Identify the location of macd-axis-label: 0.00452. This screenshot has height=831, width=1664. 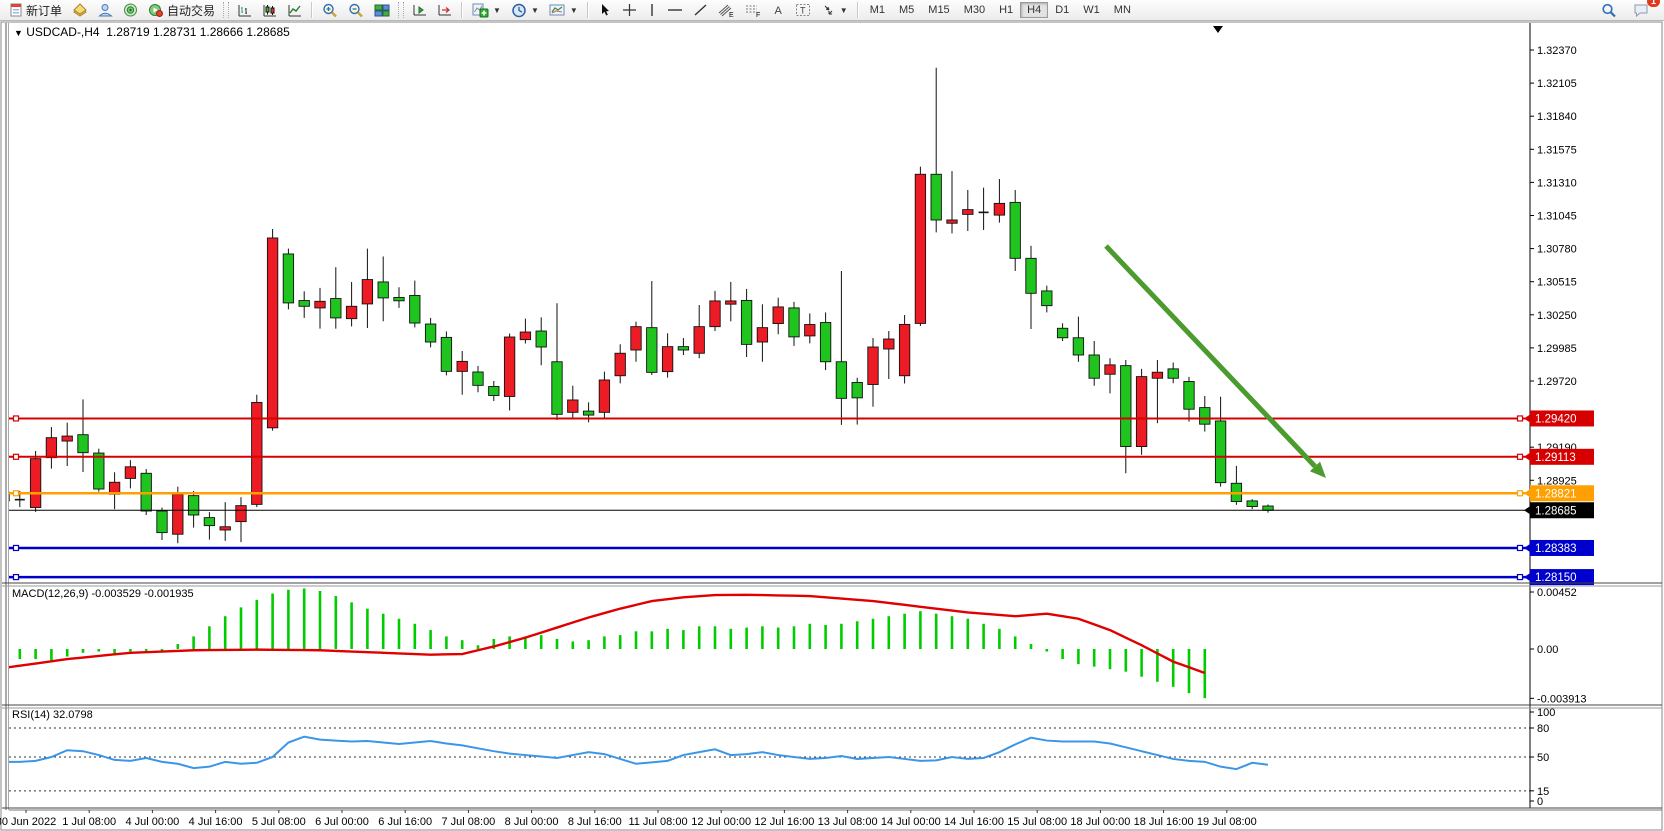
(1557, 593).